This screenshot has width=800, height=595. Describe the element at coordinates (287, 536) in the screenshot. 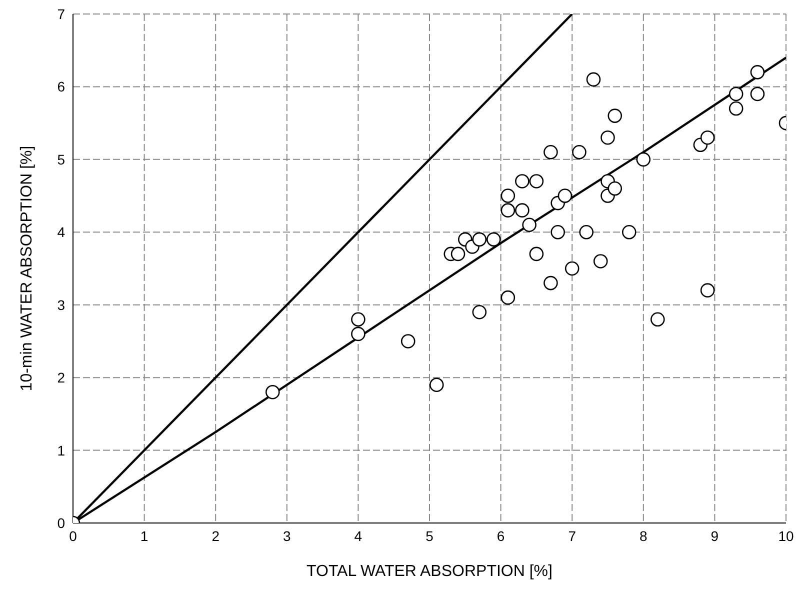

I see `x-tick-label: 3` at that location.